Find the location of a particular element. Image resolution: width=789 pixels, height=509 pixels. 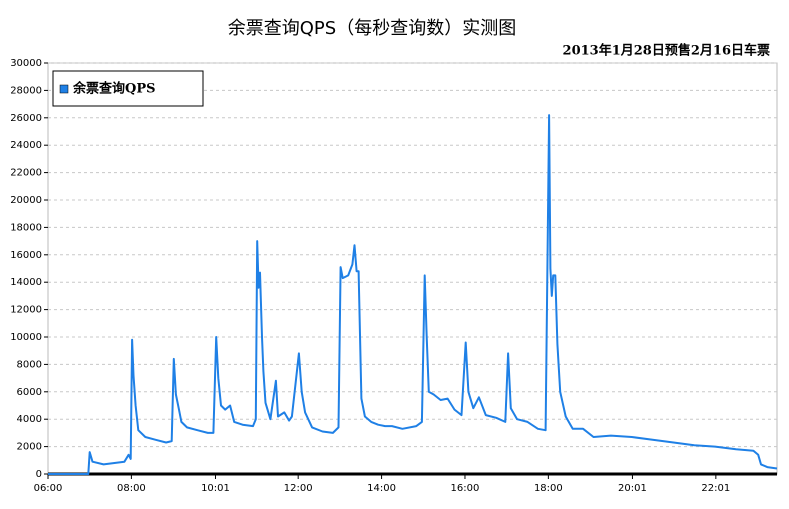

x-tick-label: 08:00 is located at coordinates (131, 488).